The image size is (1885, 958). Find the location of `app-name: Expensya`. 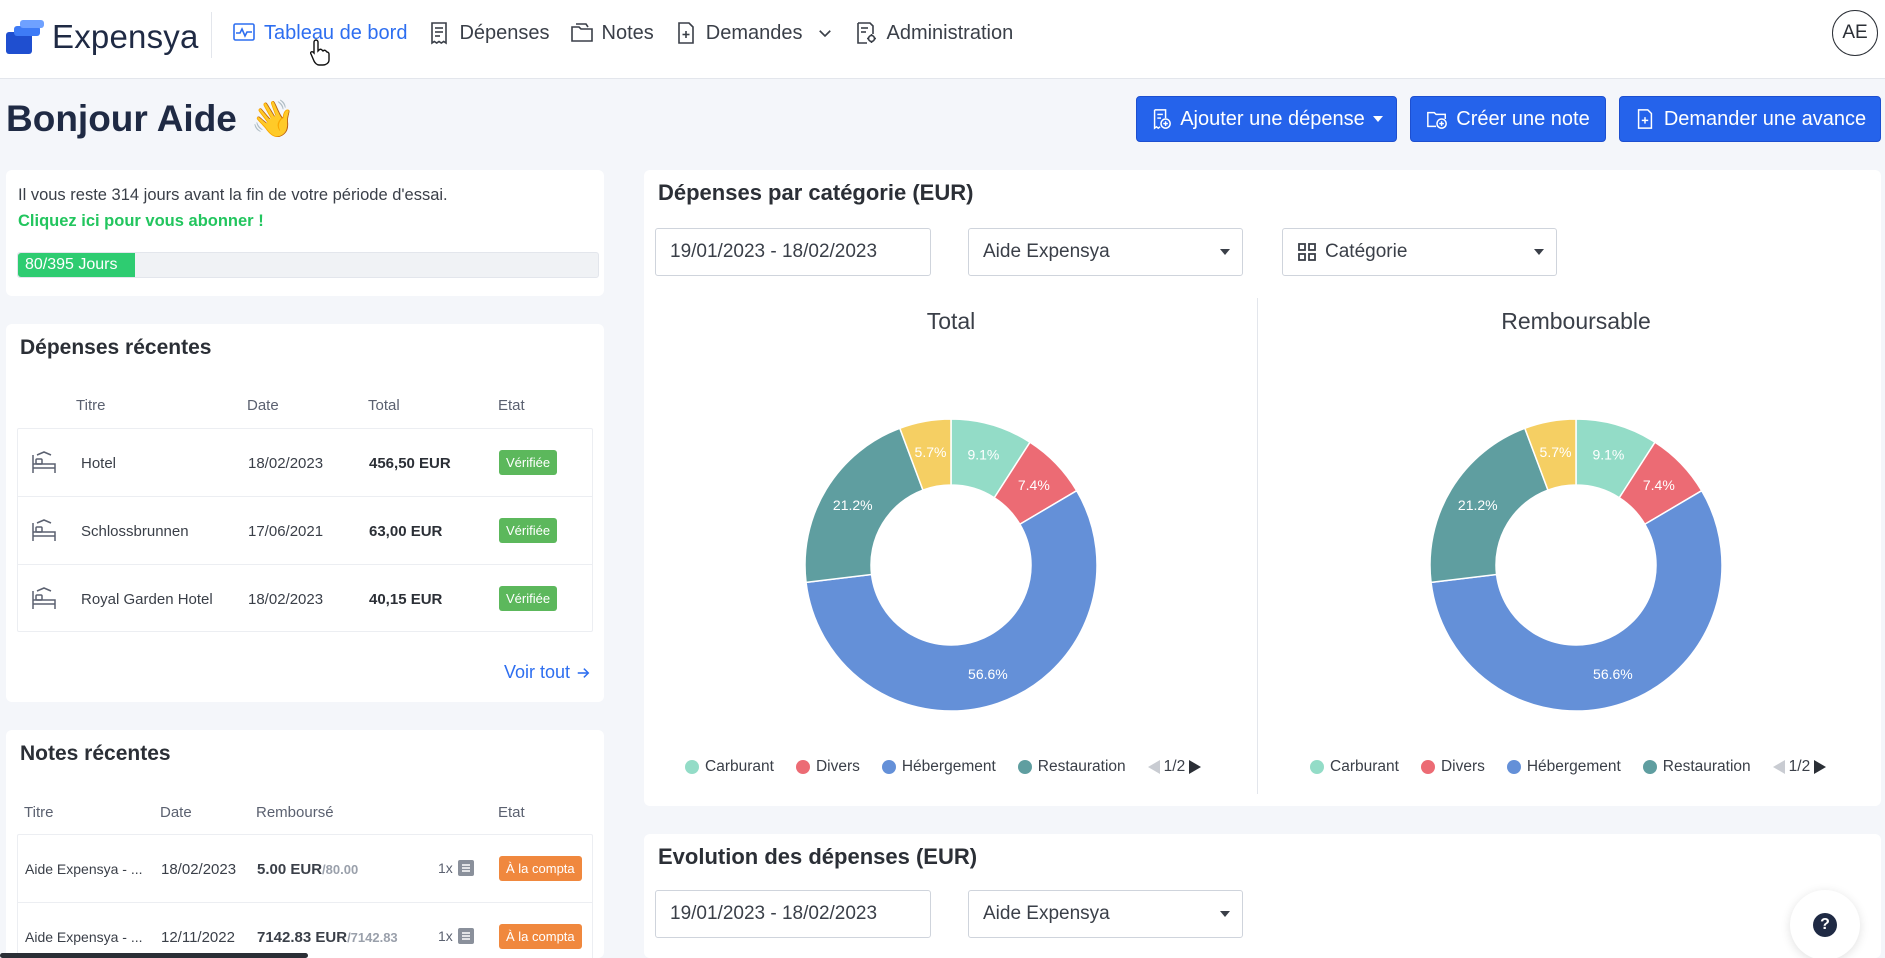

app-name: Expensya is located at coordinates (125, 36).